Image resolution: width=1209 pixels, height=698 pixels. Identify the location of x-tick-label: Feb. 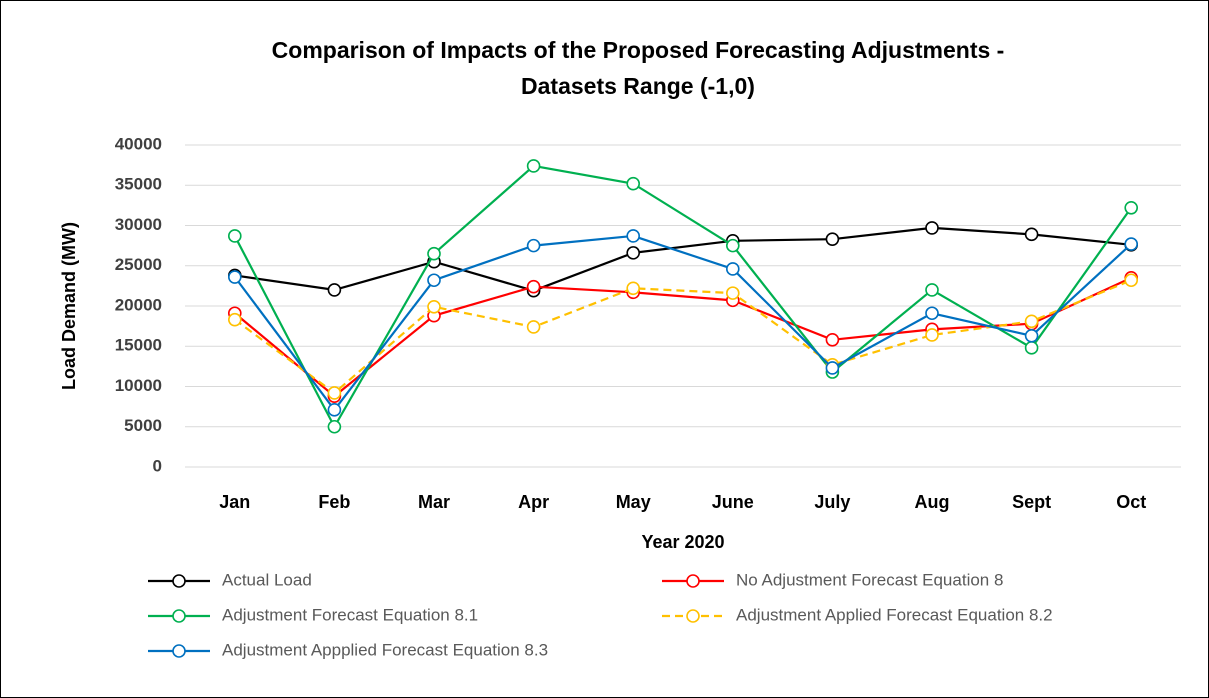
(334, 502).